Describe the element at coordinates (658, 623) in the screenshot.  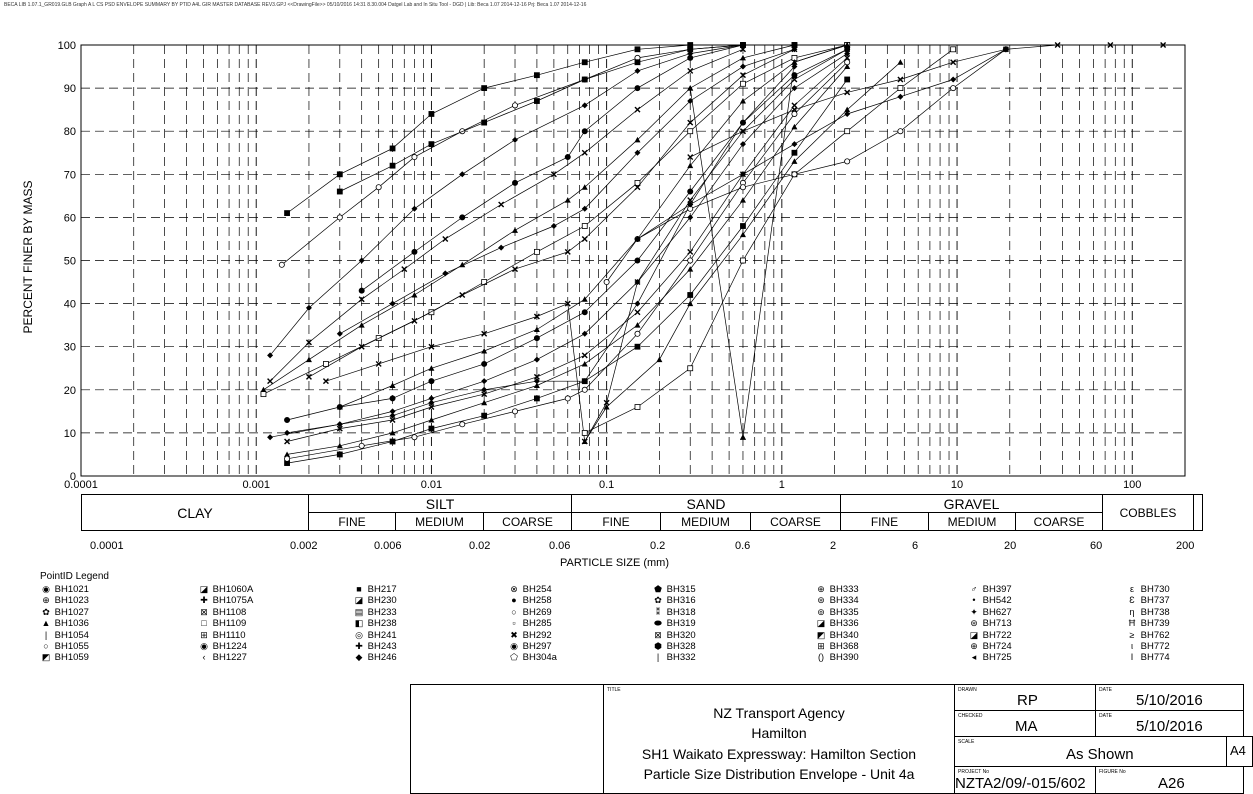
I see `legend-marker-icon: ⬬` at that location.